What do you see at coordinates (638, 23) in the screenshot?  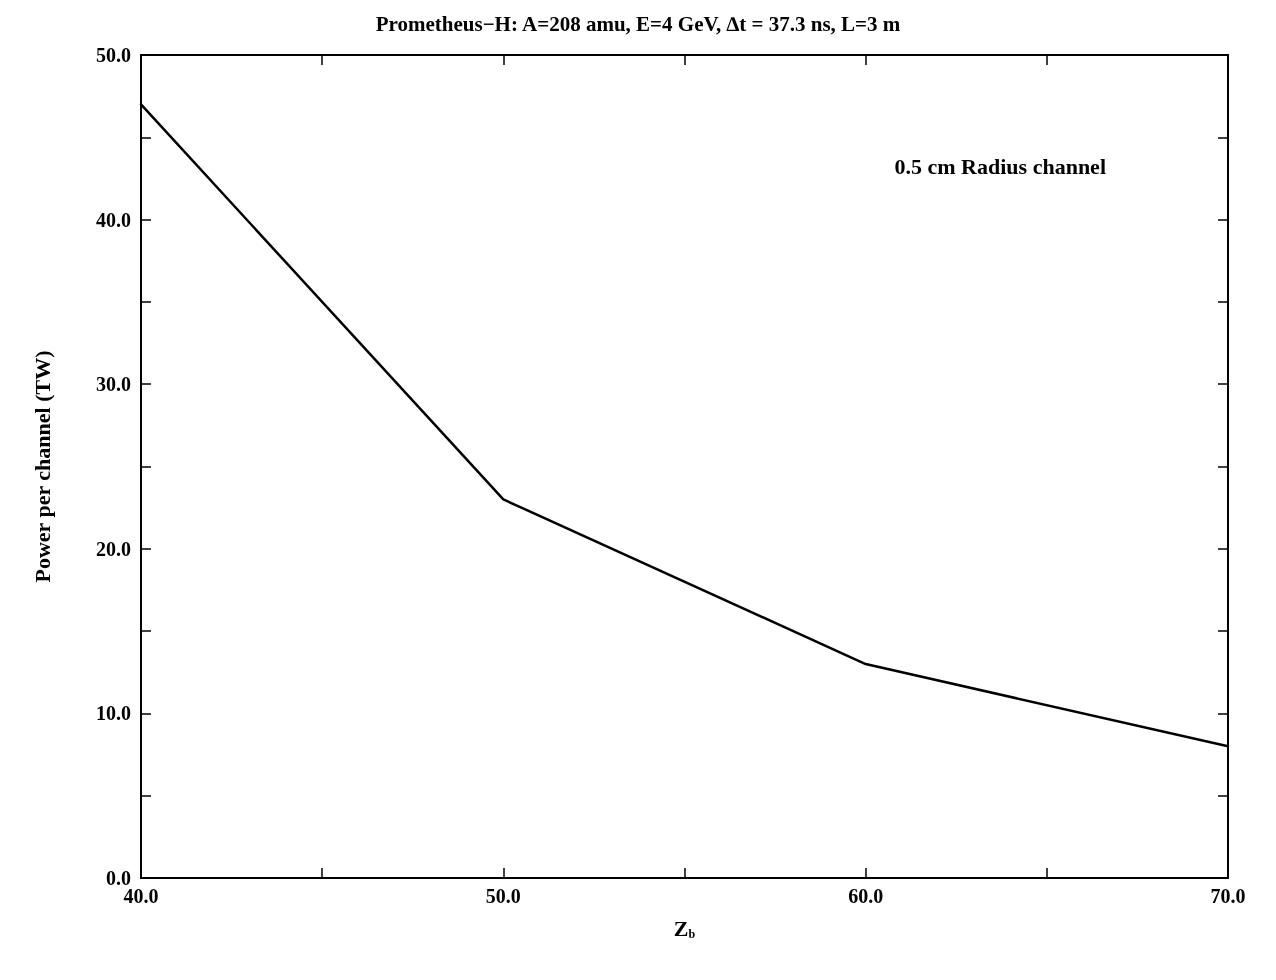 I see `chart-title: Prometheus−H: A=208 amu, E=4 GeV, ∆t = 37.3 ns, L=3 m` at bounding box center [638, 23].